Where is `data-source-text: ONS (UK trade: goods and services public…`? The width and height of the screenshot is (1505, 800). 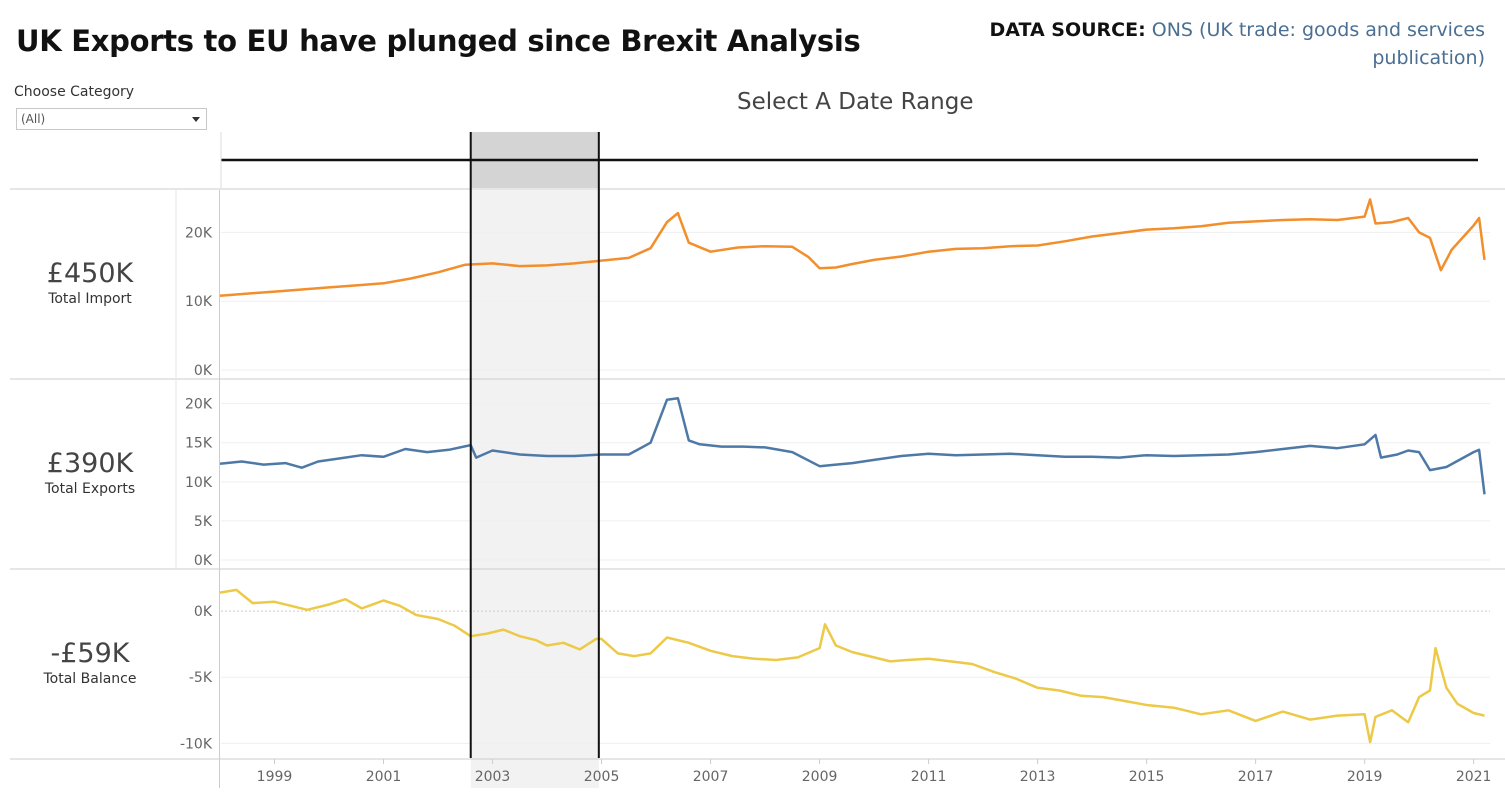 data-source-text: ONS (UK trade: goods and services public… is located at coordinates (1318, 44).